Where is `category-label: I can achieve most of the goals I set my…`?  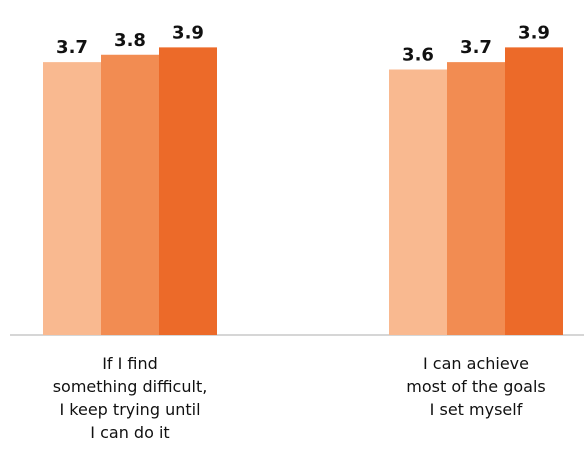
category-label: I can achieve most of the goals I set my… is located at coordinates (476, 386).